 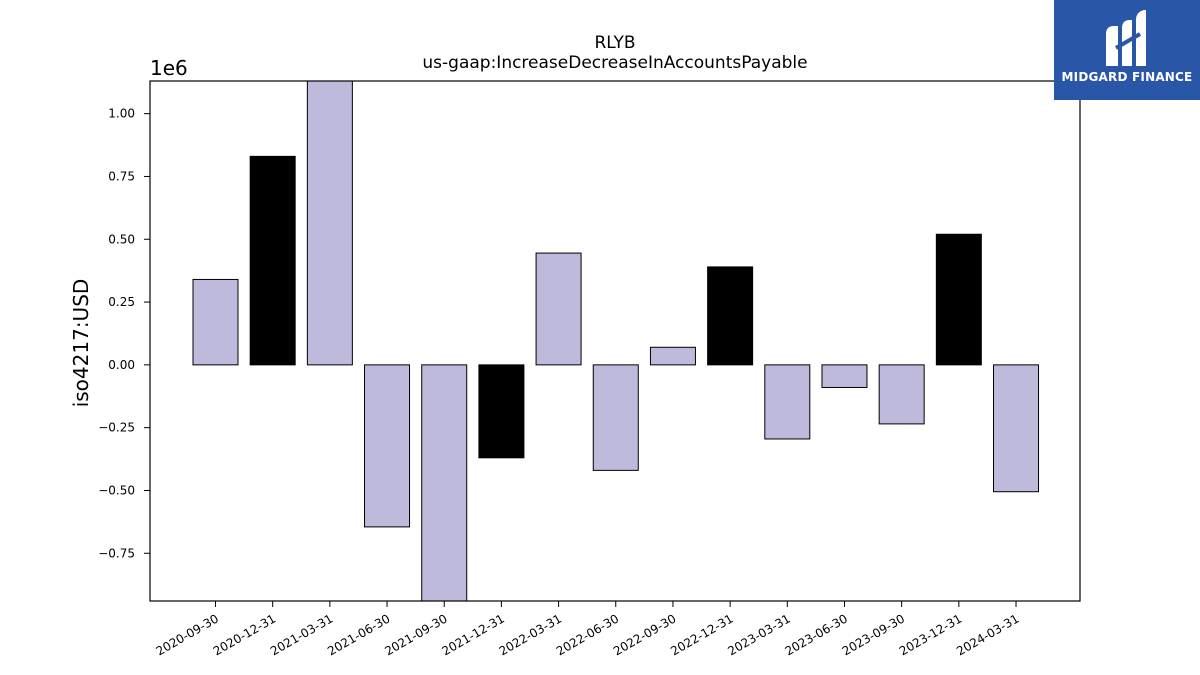 I want to click on x-tick-label: 2023-09-30, so click(x=873, y=634).